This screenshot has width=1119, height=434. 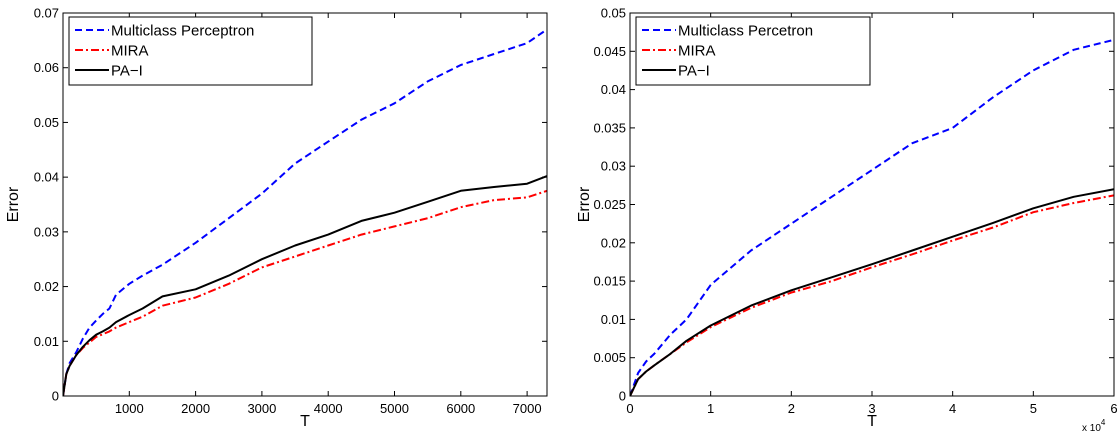 I want to click on y-tick-label: 0.015, so click(x=609, y=281).